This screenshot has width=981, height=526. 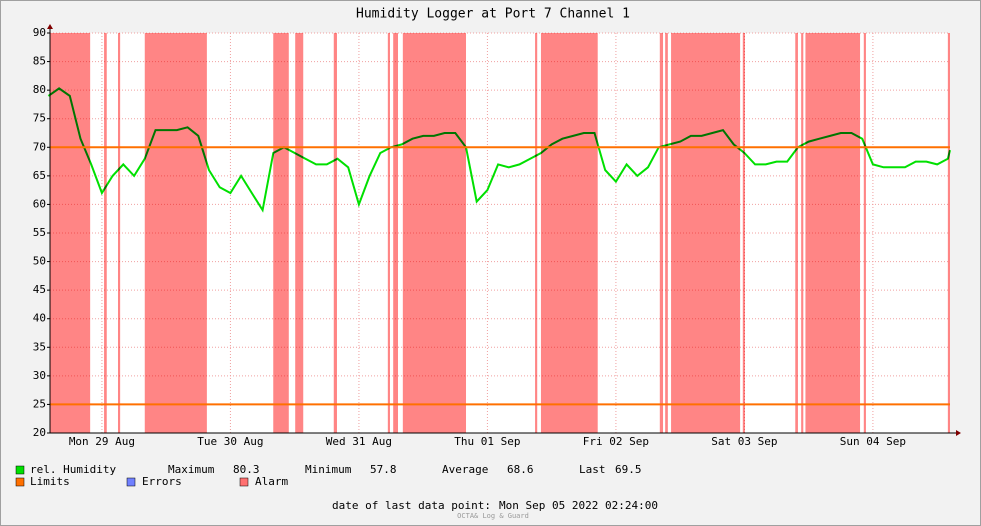 What do you see at coordinates (39, 118) in the screenshot?
I see `y-tick-label: 75` at bounding box center [39, 118].